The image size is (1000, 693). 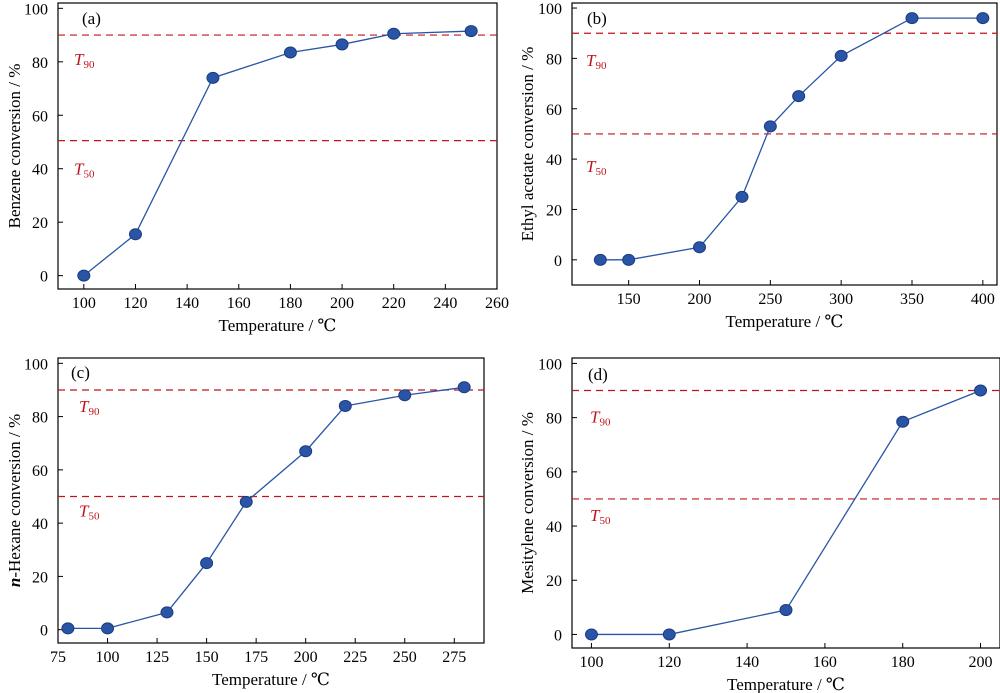 What do you see at coordinates (527, 503) in the screenshot?
I see `y-axis-label: Mesitylene conversion / %` at bounding box center [527, 503].